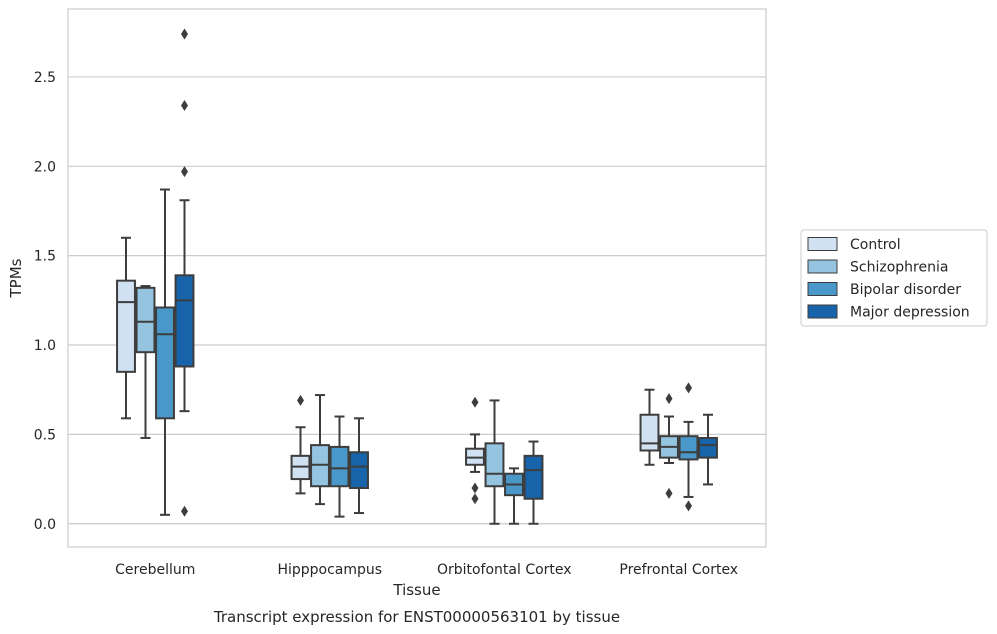  I want to click on y-tick-label: 1.5, so click(45, 257).